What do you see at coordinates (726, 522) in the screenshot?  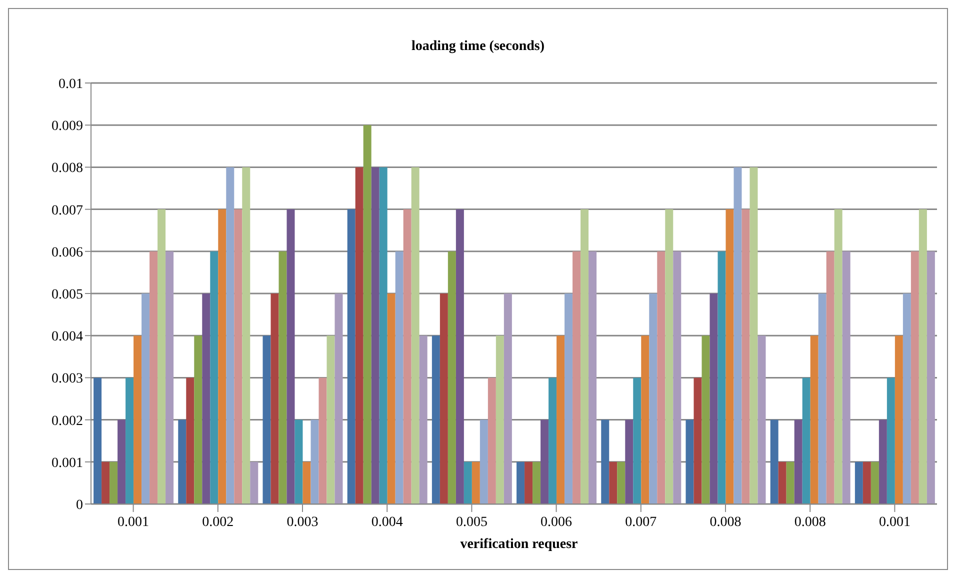 I see `x-tick-label: 0.008` at bounding box center [726, 522].